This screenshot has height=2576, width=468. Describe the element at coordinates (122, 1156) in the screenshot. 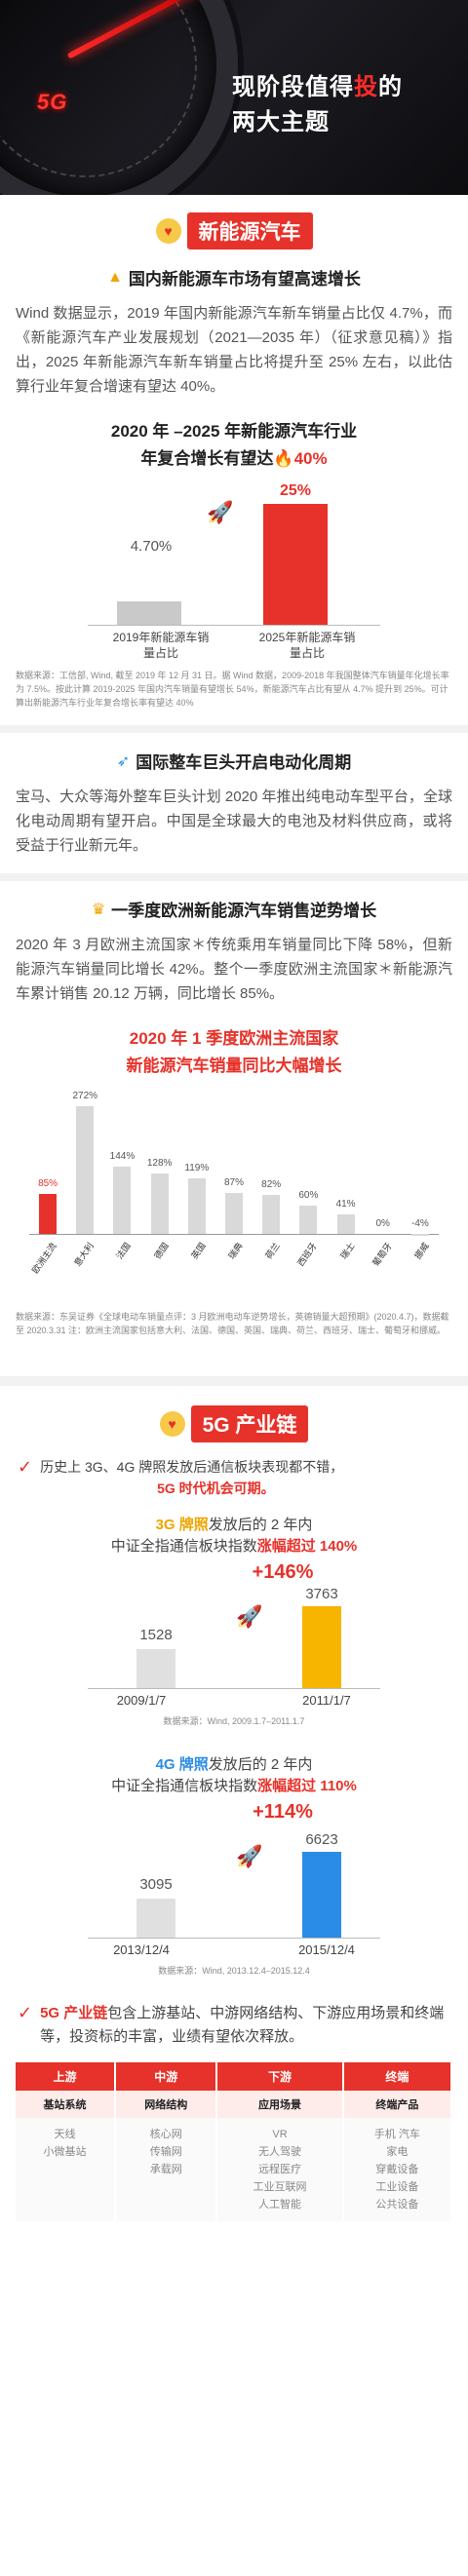

I see `chart2-value-label: 144%` at that location.